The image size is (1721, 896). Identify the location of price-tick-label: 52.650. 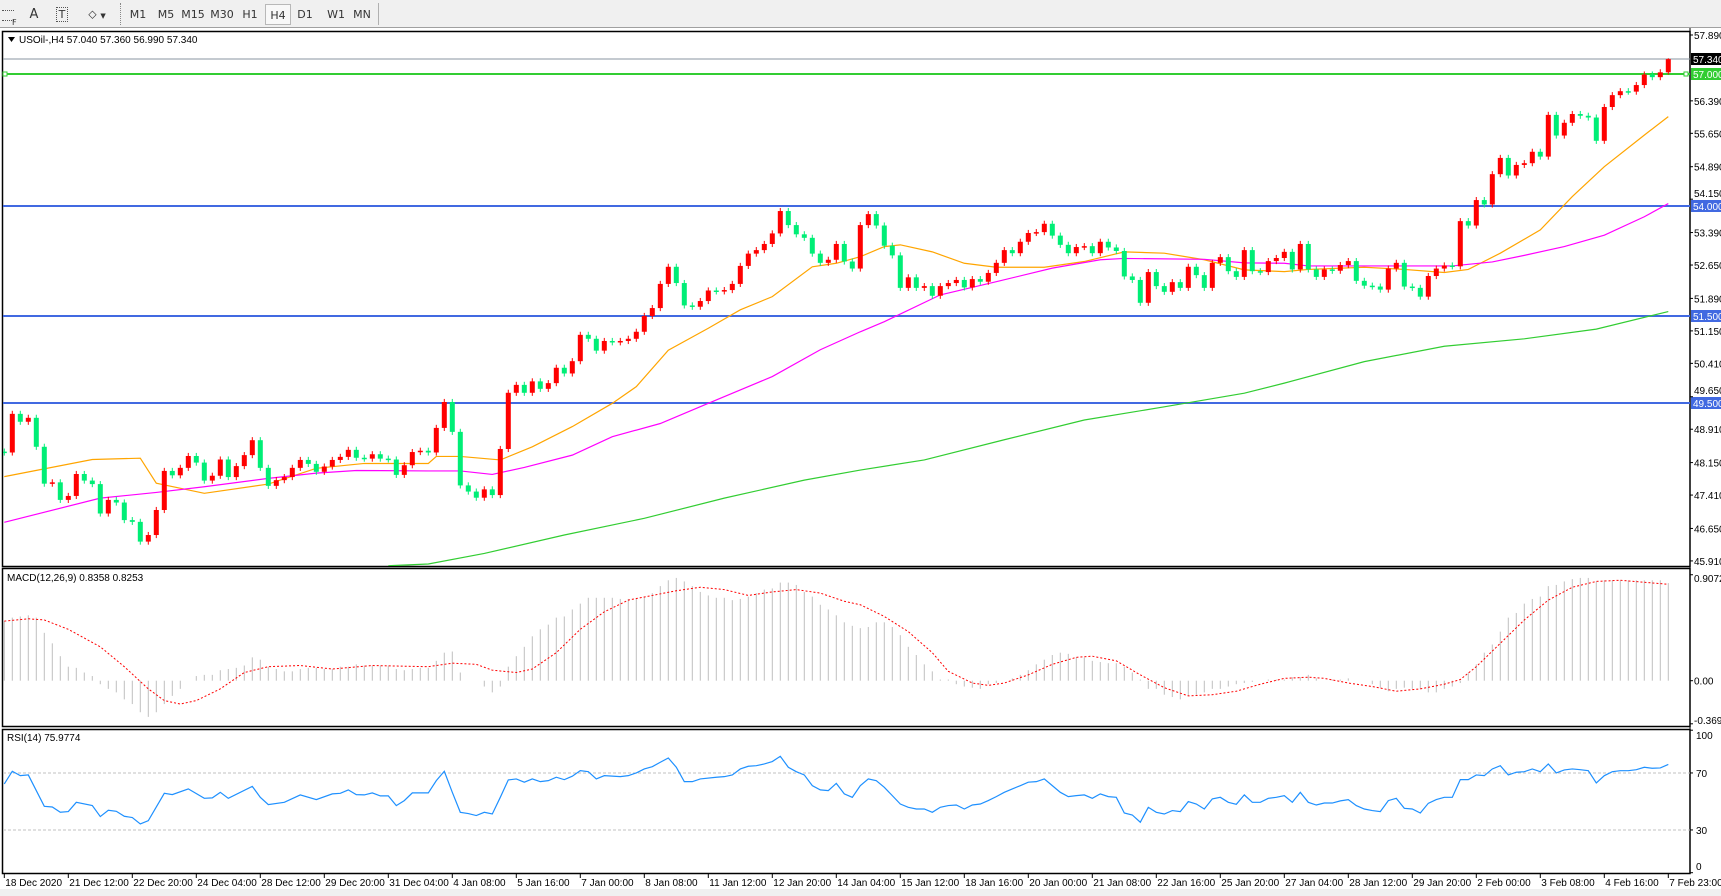
(1707, 266).